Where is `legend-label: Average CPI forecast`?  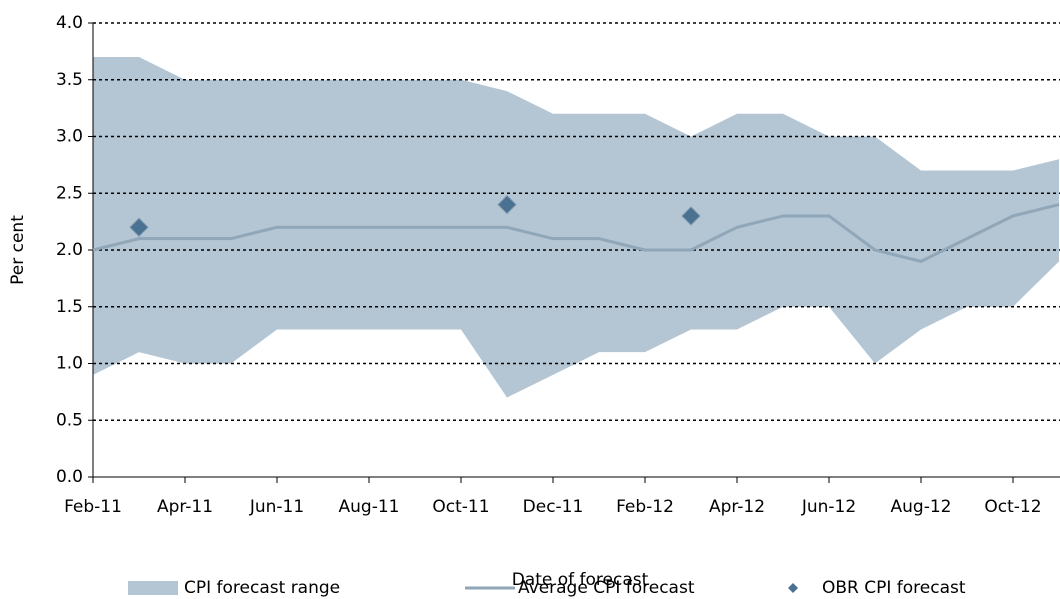
legend-label: Average CPI forecast is located at coordinates (606, 588).